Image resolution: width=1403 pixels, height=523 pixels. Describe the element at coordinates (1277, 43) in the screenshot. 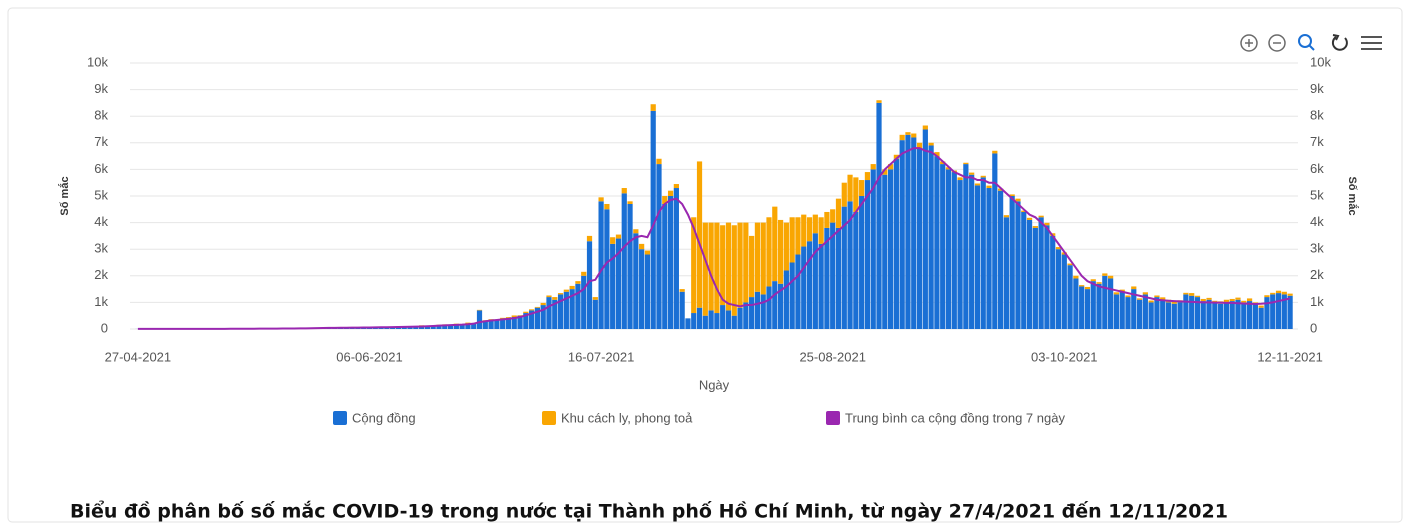

I see `zoom-out-button` at that location.